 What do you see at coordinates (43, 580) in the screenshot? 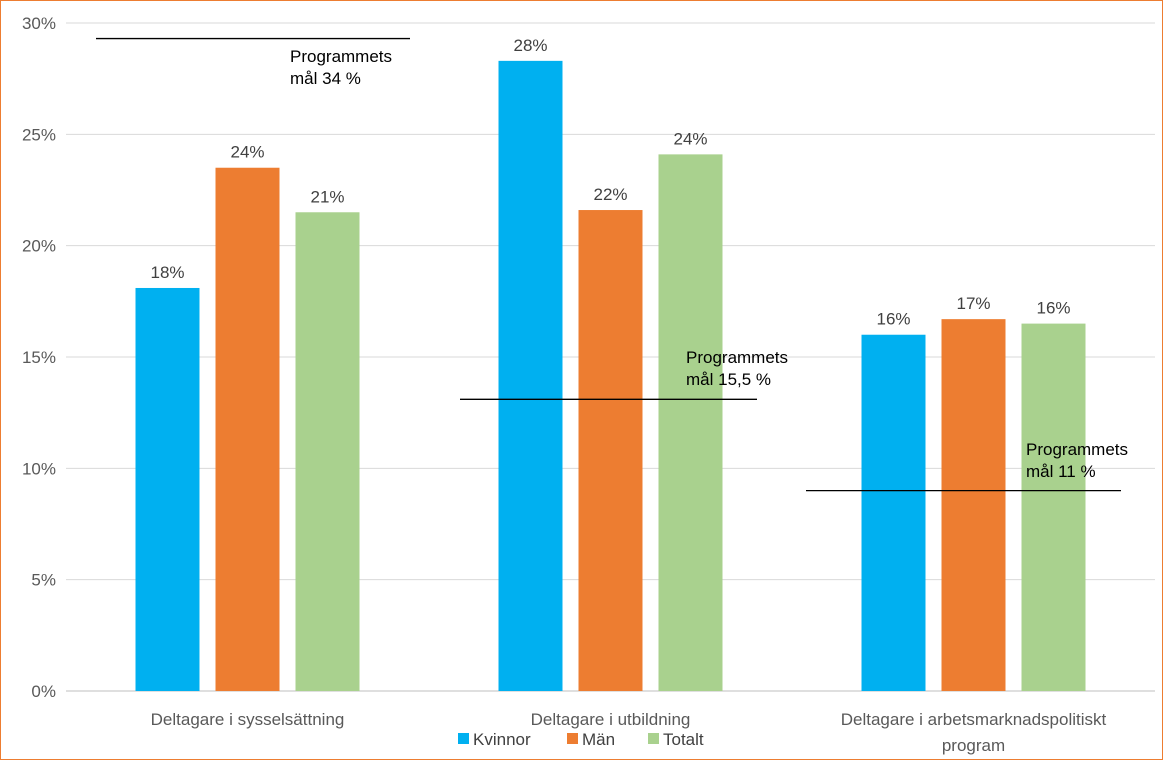
I see `y-tick-label: 5%` at bounding box center [43, 580].